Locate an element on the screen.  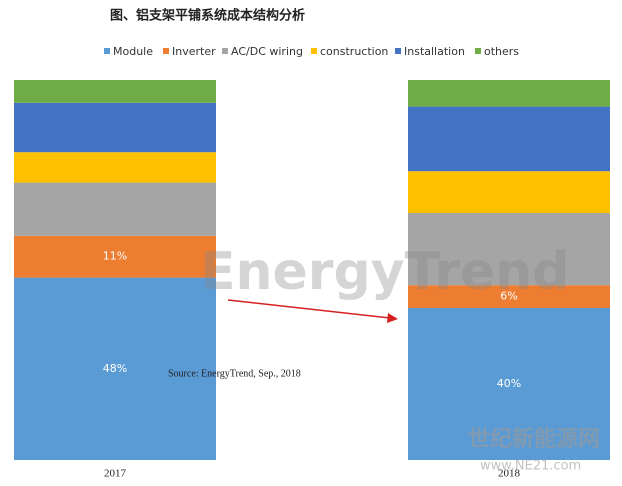
arrow-head is located at coordinates (392, 318).